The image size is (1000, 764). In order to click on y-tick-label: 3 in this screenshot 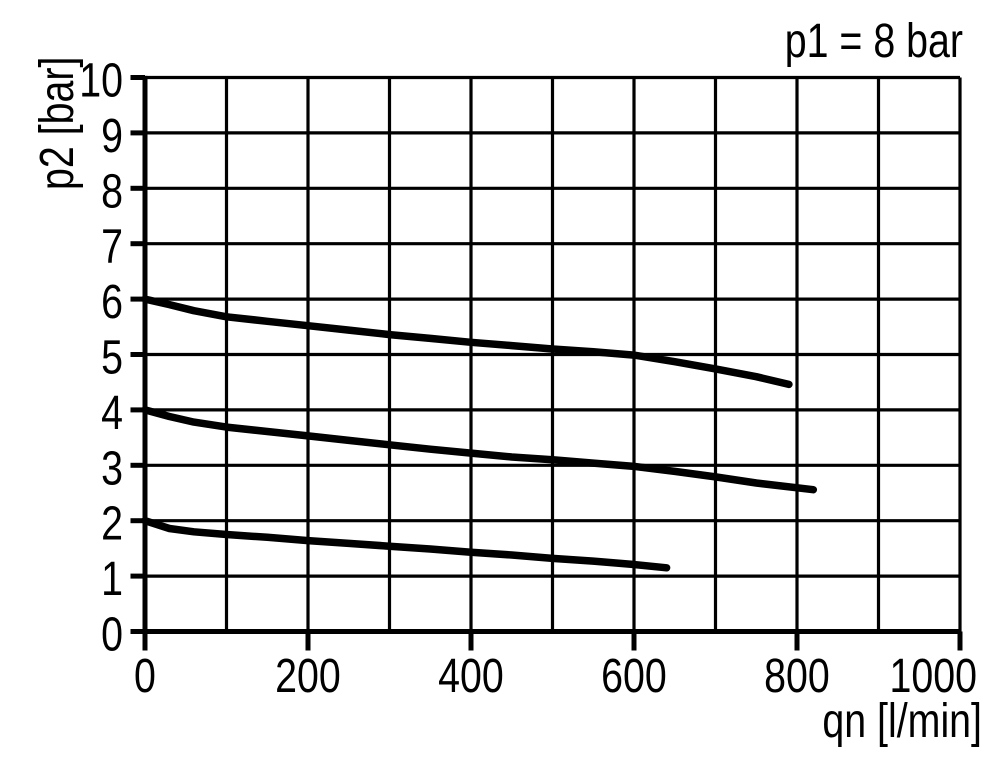, I will do `click(112, 469)`.